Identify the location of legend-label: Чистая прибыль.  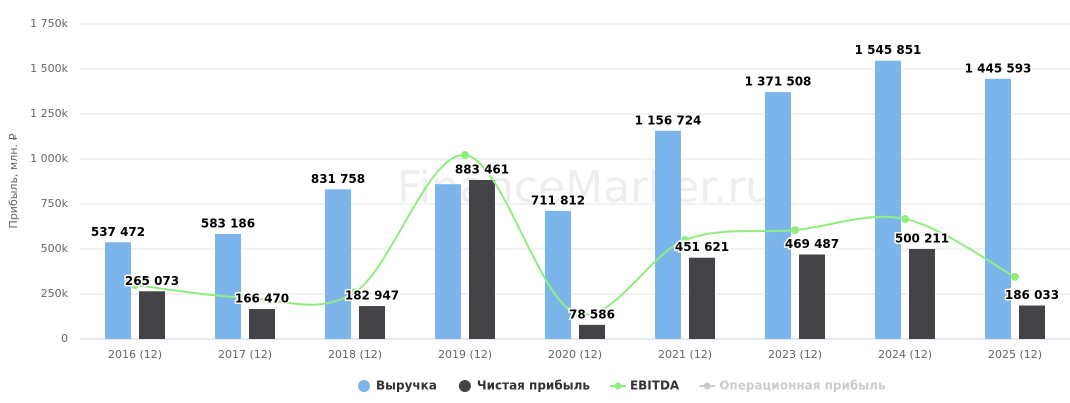
(533, 386).